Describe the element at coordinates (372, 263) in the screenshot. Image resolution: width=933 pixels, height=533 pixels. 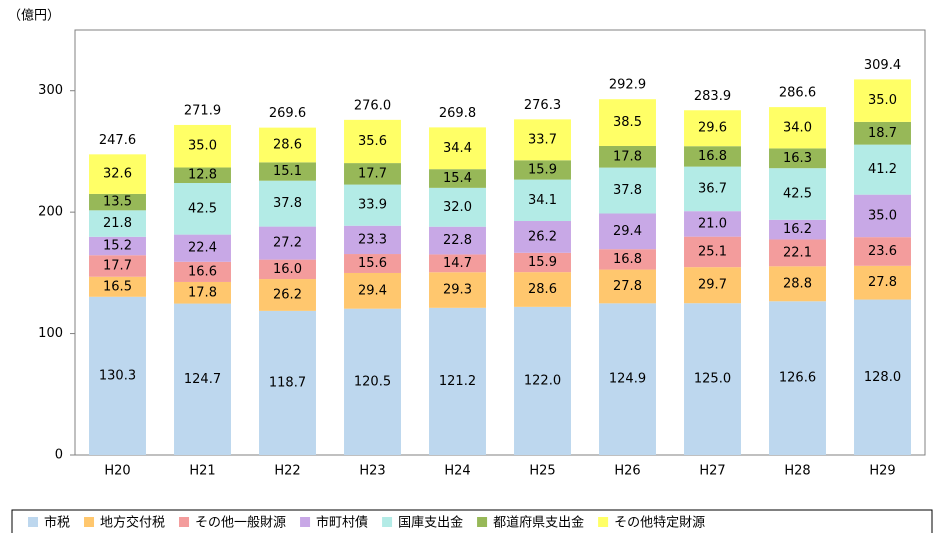
I see `data-label: 15.6` at that location.